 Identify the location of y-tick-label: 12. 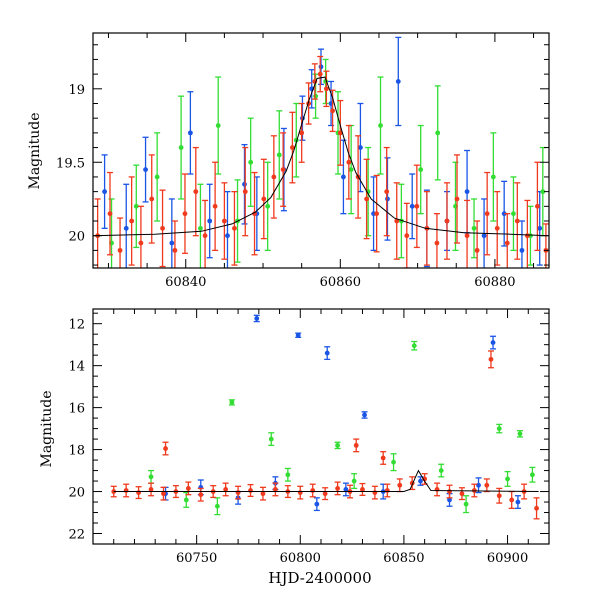
(76, 325).